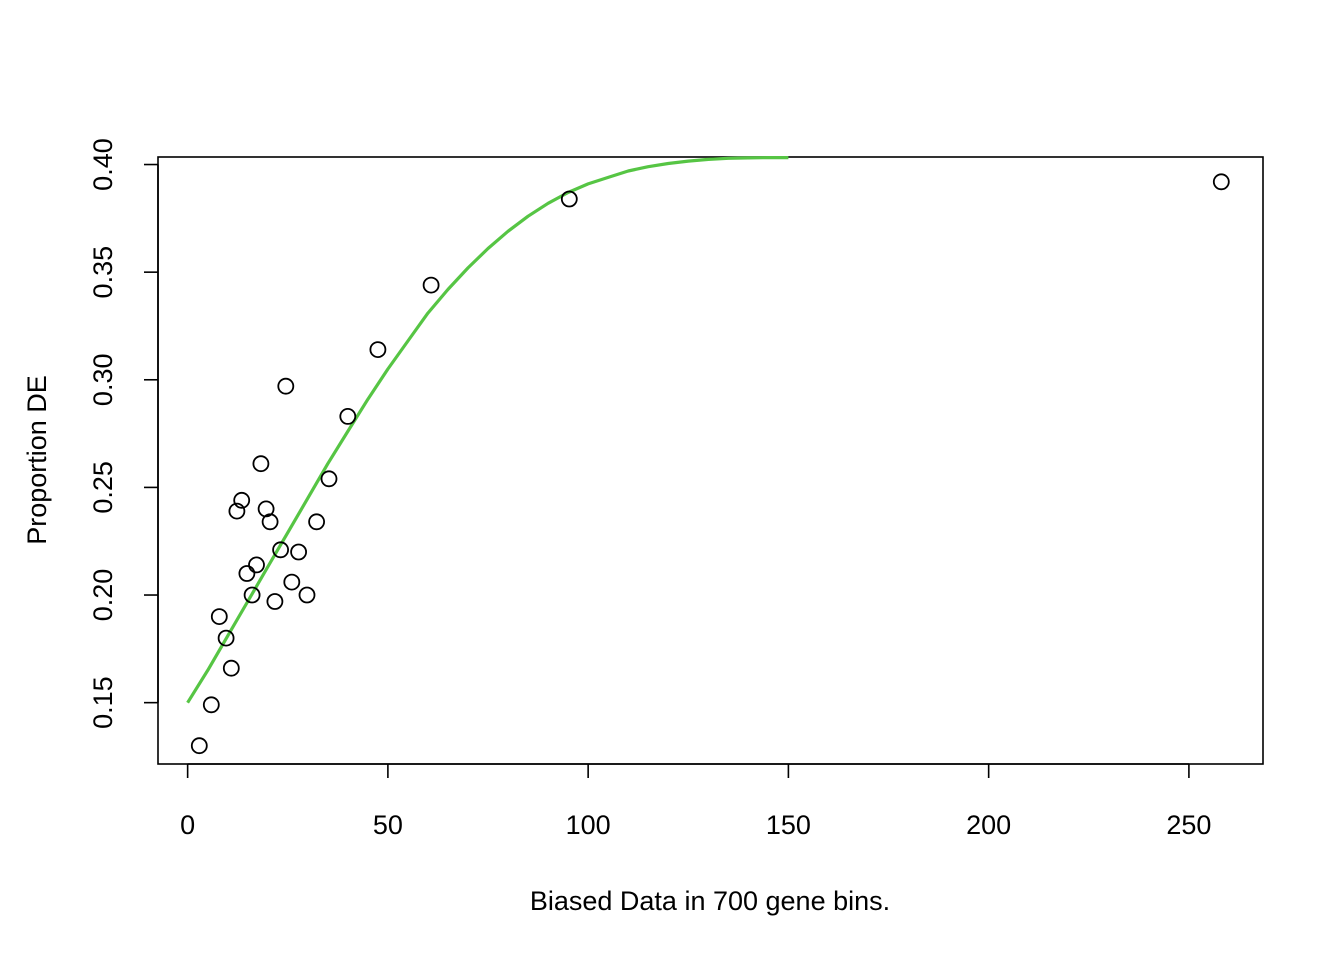  Describe the element at coordinates (37, 460) in the screenshot. I see `y-axis-title: Proportion DE` at that location.